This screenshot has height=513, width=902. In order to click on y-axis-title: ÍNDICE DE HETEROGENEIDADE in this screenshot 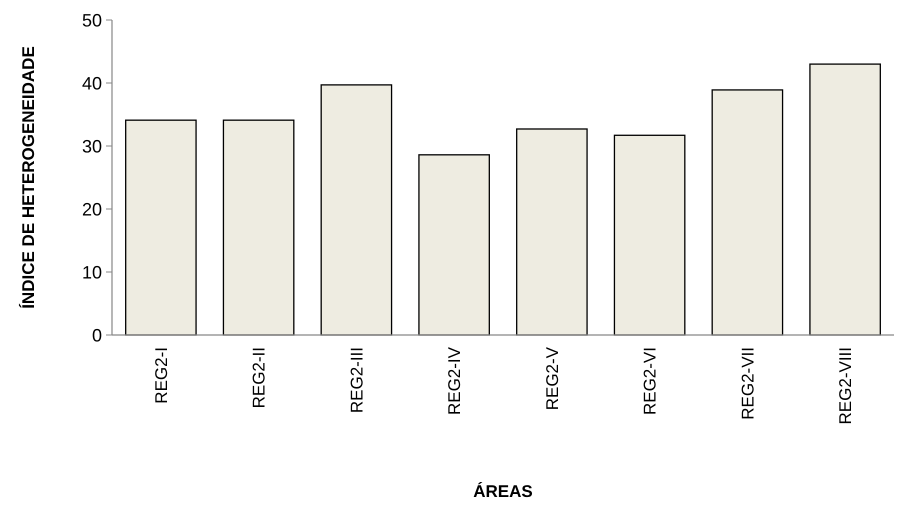, I will do `click(28, 177)`.